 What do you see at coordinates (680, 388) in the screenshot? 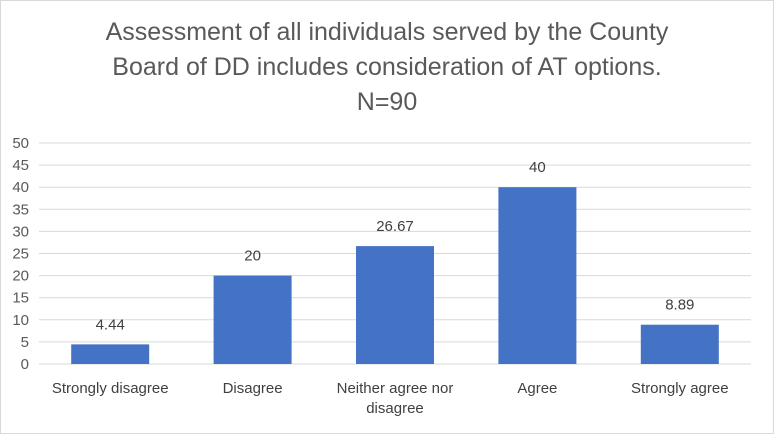
I see `x-category-label: Strongly agree` at bounding box center [680, 388].